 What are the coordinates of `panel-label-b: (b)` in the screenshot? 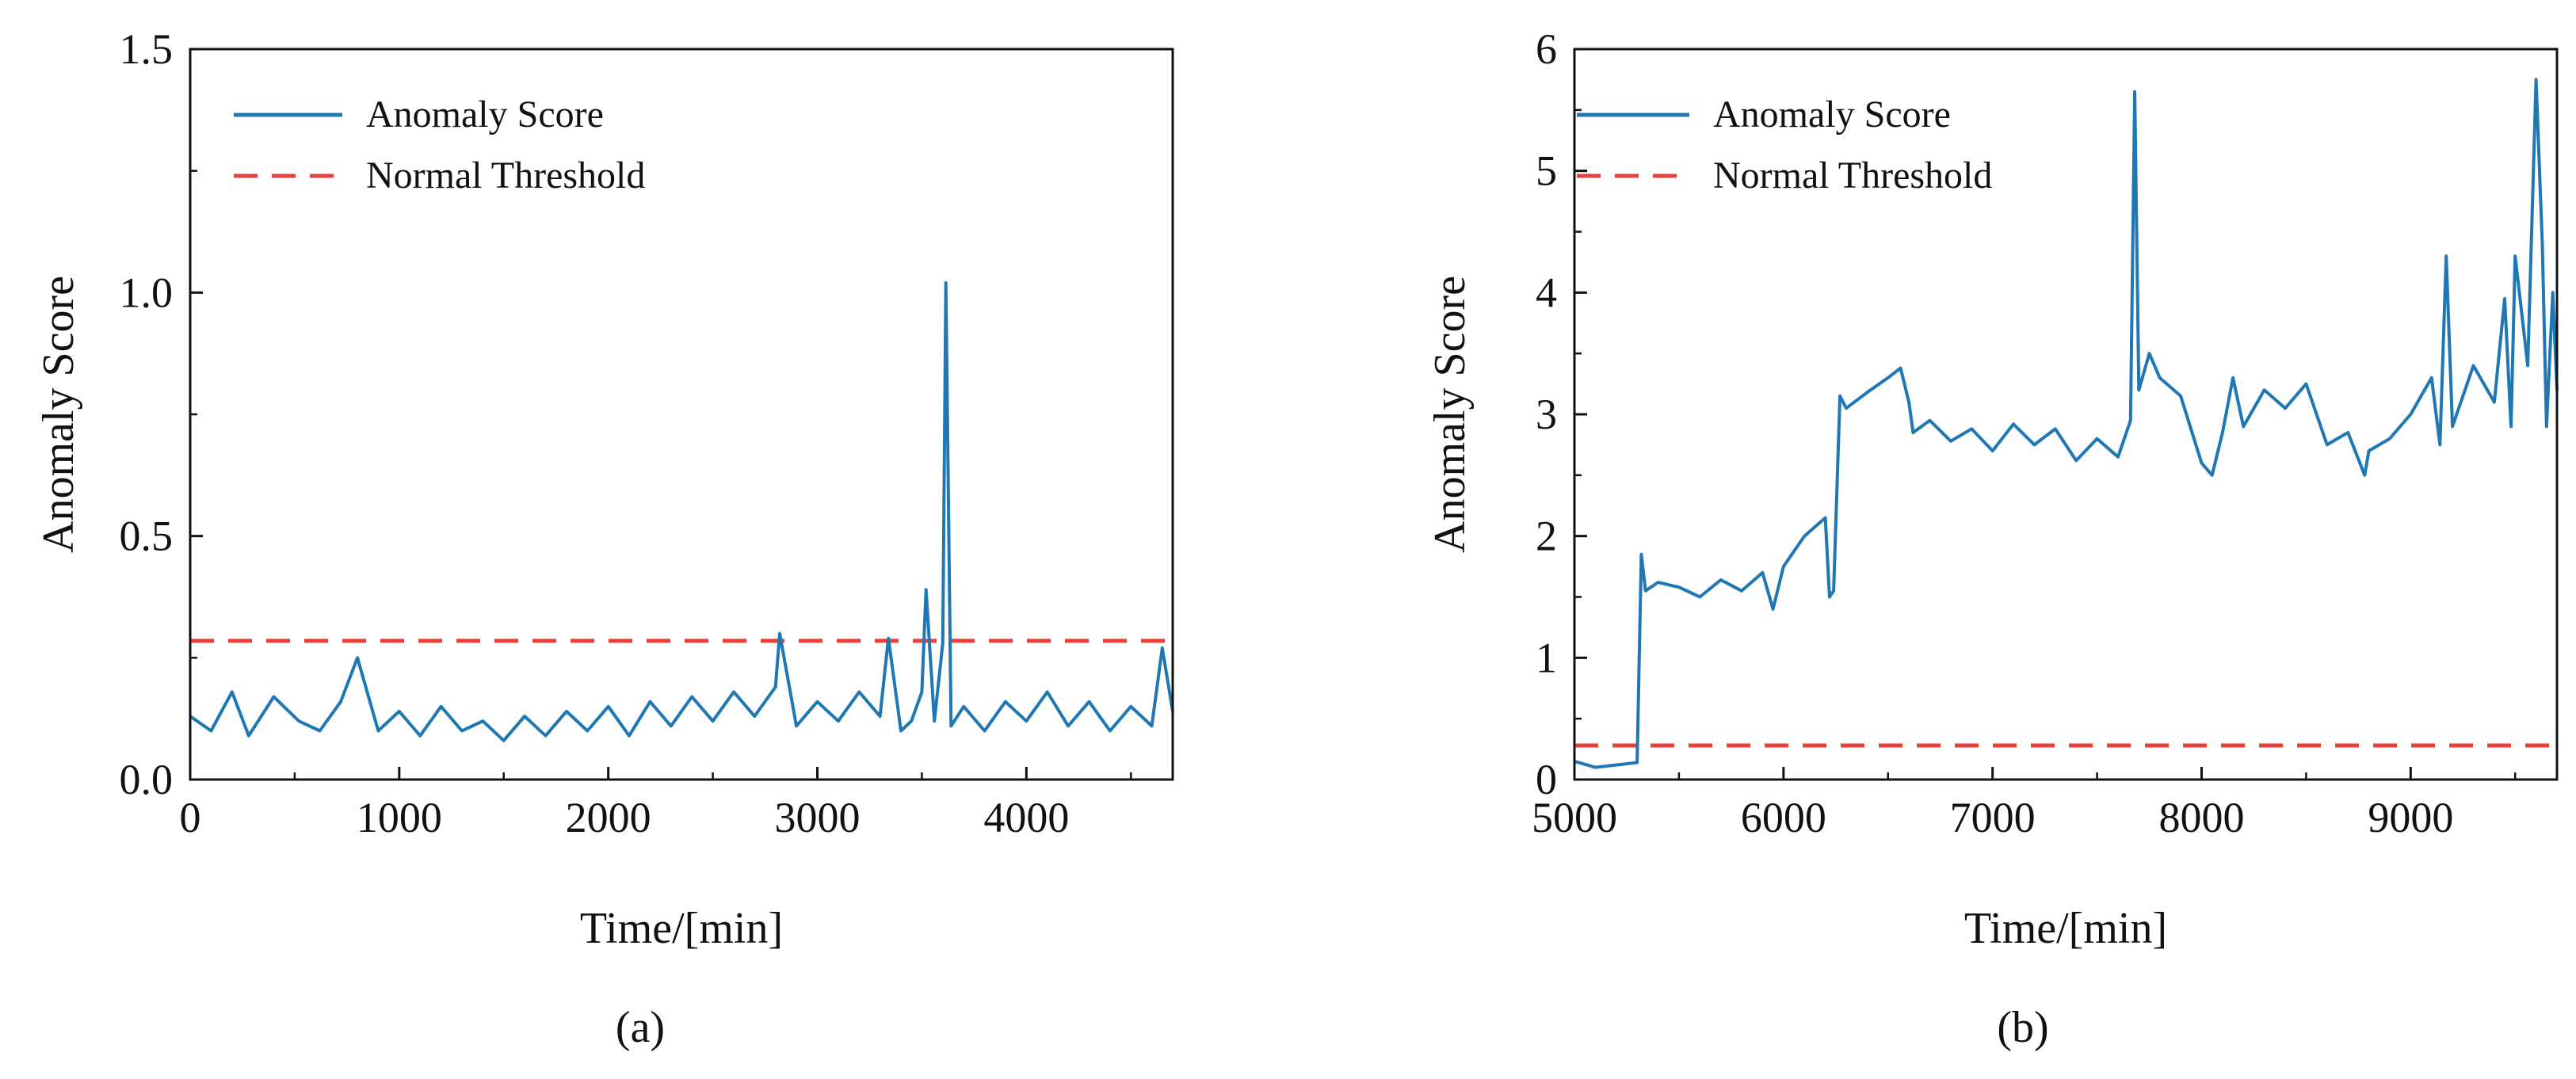 It's located at (2022, 1027).